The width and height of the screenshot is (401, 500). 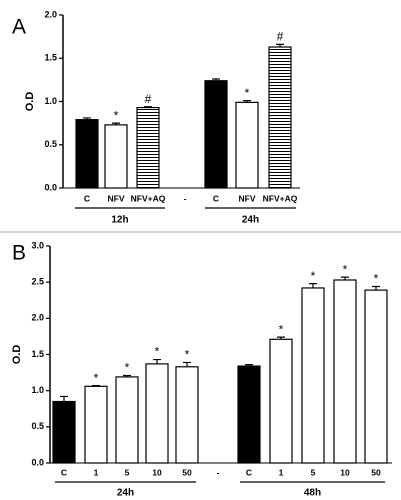 I want to click on panel-label: A, so click(x=19, y=27).